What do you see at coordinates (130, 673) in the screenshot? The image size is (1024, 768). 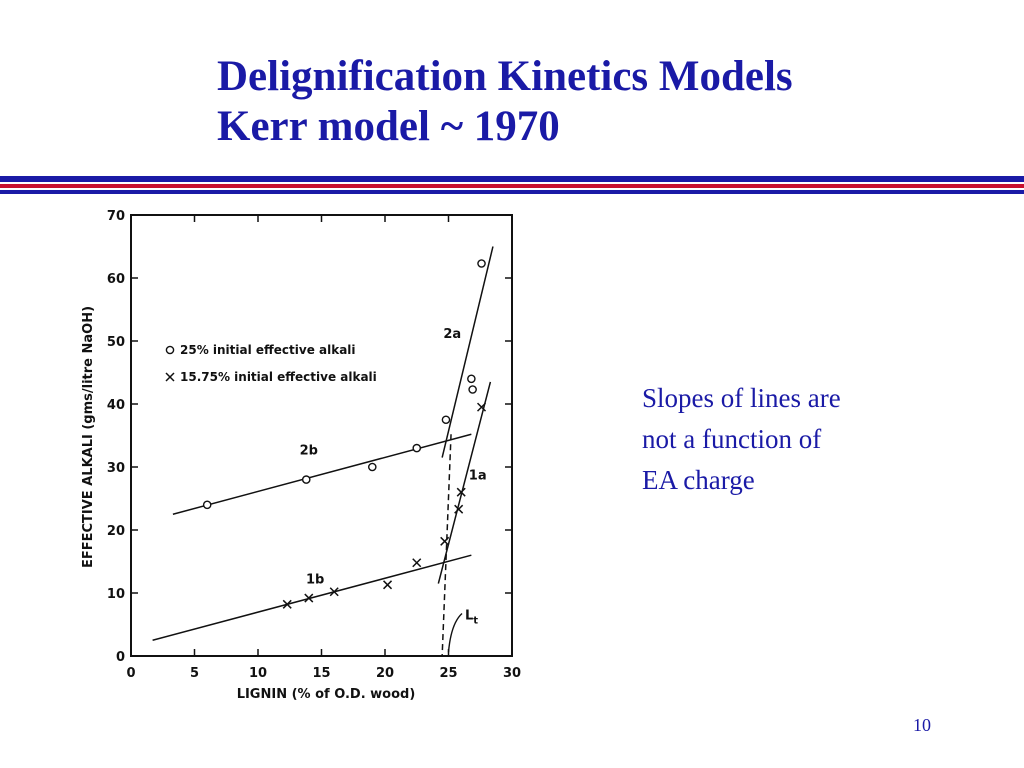 I see `x-tick-label: 0` at bounding box center [130, 673].